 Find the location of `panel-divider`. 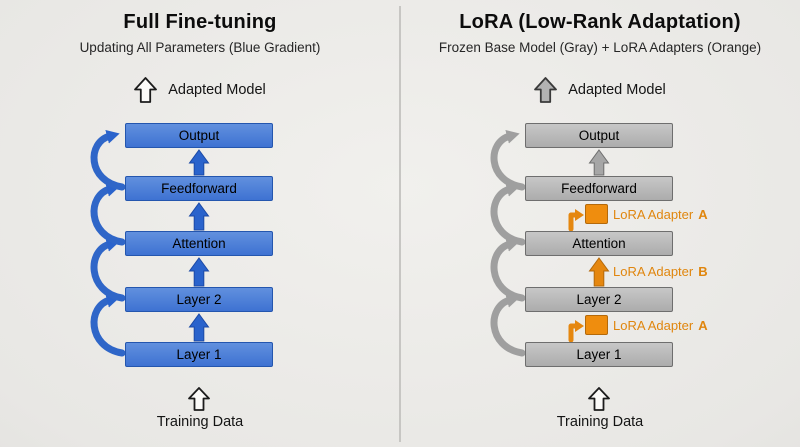

panel-divider is located at coordinates (400, 224).